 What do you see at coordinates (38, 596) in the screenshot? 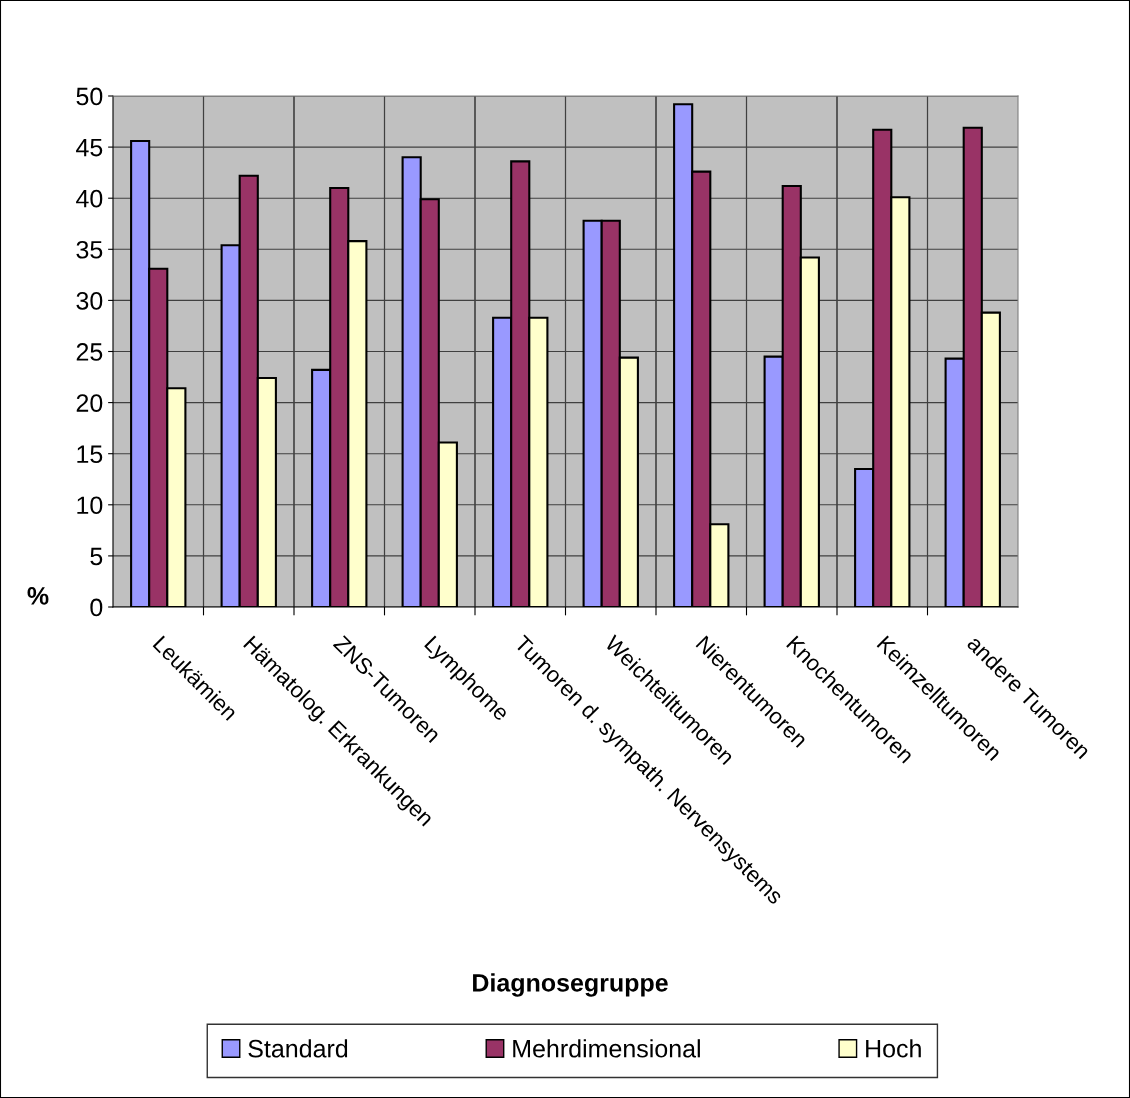
I see `y-axis-title: %` at bounding box center [38, 596].